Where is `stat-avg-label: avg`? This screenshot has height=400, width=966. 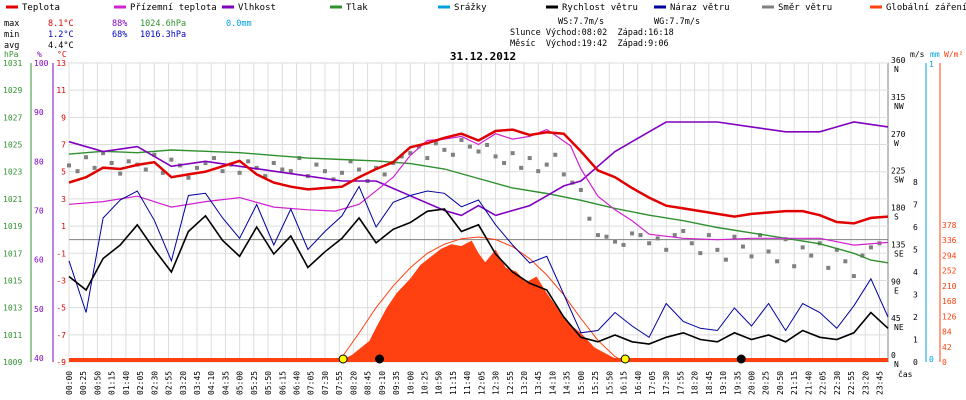
stat-avg-label: avg is located at coordinates (11, 46).